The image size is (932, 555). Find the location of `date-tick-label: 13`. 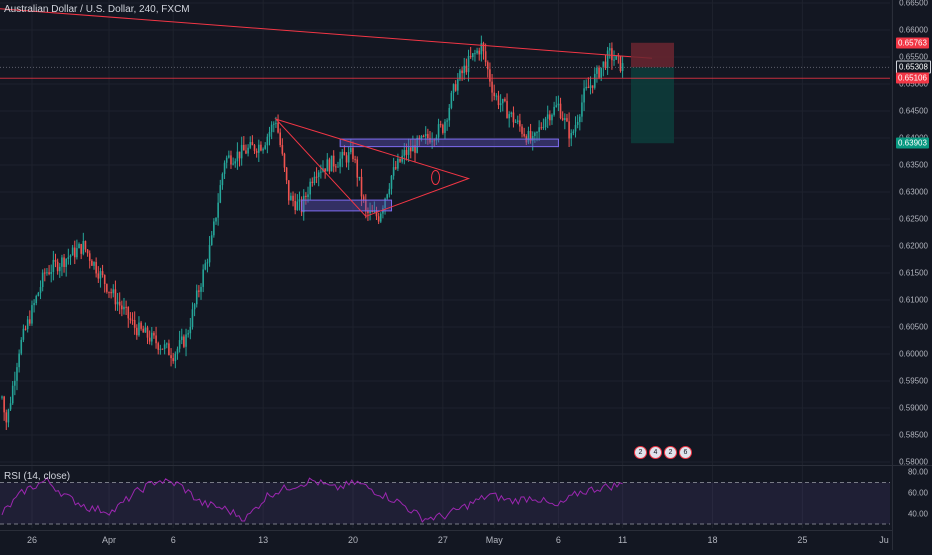

date-tick-label: 13 is located at coordinates (263, 540).